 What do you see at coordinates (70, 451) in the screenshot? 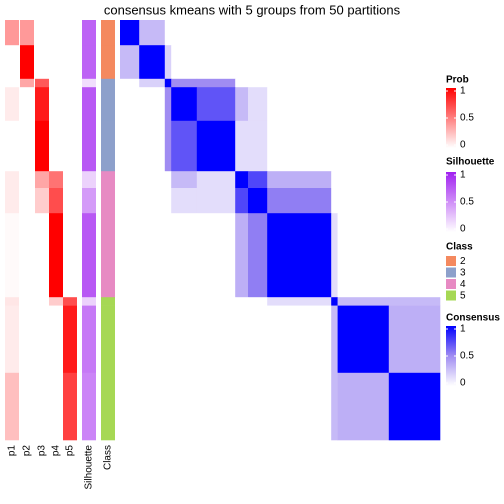
I see `column-label: p5` at bounding box center [70, 451].